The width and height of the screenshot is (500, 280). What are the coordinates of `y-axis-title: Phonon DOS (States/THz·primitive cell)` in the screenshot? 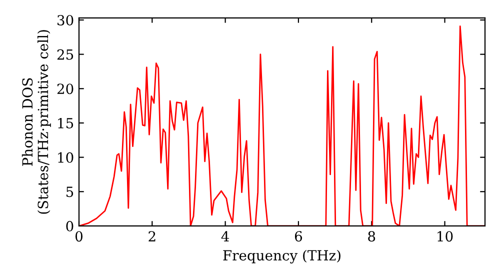 It's located at (36, 122).